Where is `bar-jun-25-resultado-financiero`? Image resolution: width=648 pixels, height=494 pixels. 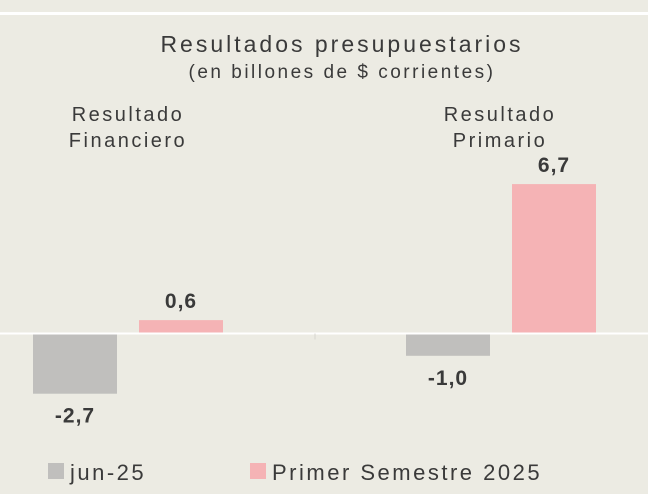
bar-jun-25-resultado-financiero is located at coordinates (75, 363).